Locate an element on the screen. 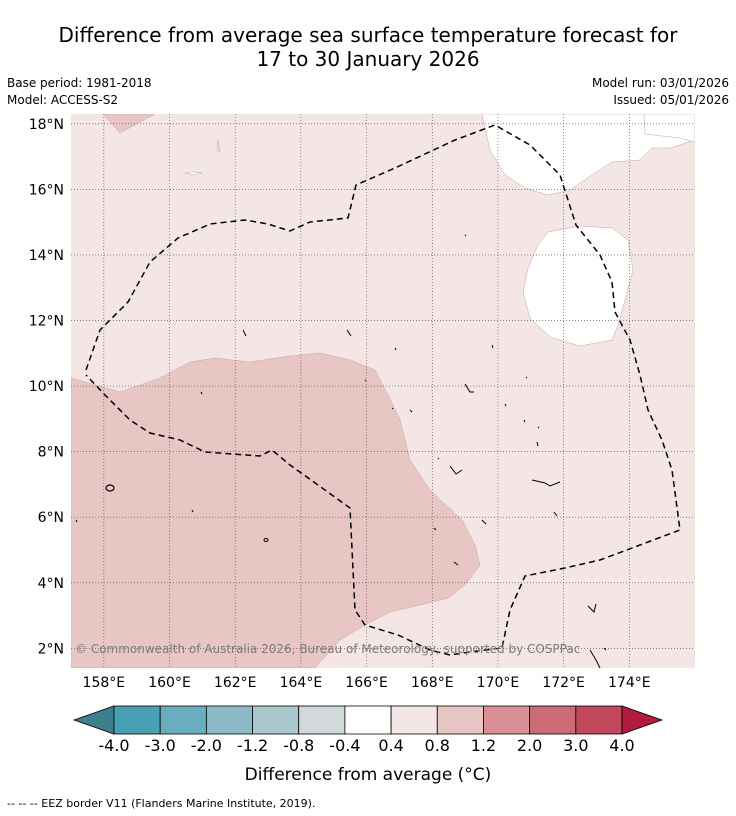  colorbar-tick-label: 3.0 is located at coordinates (575, 745).